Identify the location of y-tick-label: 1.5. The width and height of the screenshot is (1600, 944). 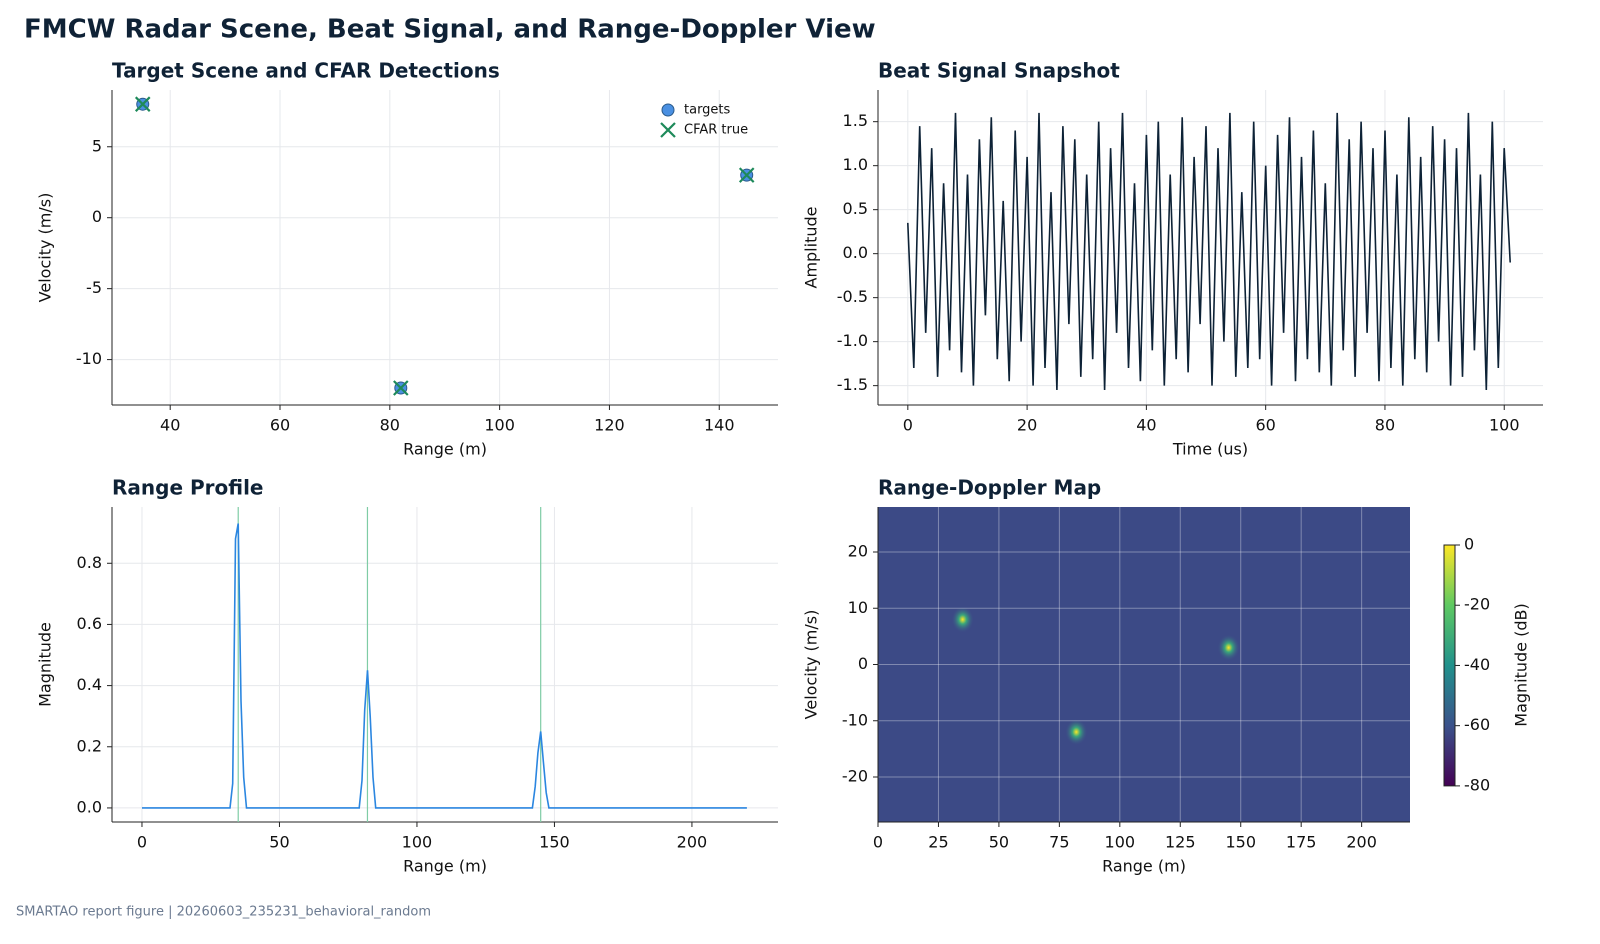
(855, 120).